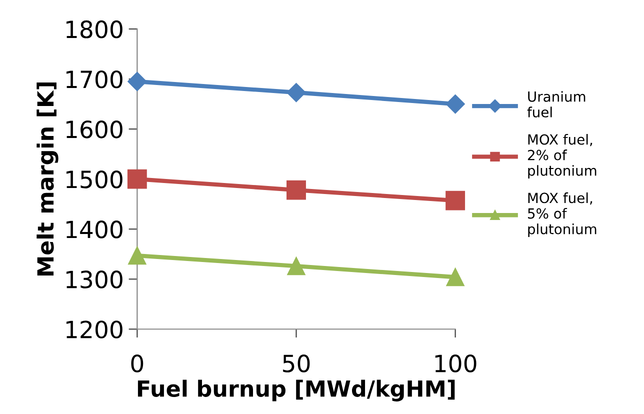 The image size is (644, 414). Describe the element at coordinates (455, 363) in the screenshot. I see `x-tick-label: 100` at that location.